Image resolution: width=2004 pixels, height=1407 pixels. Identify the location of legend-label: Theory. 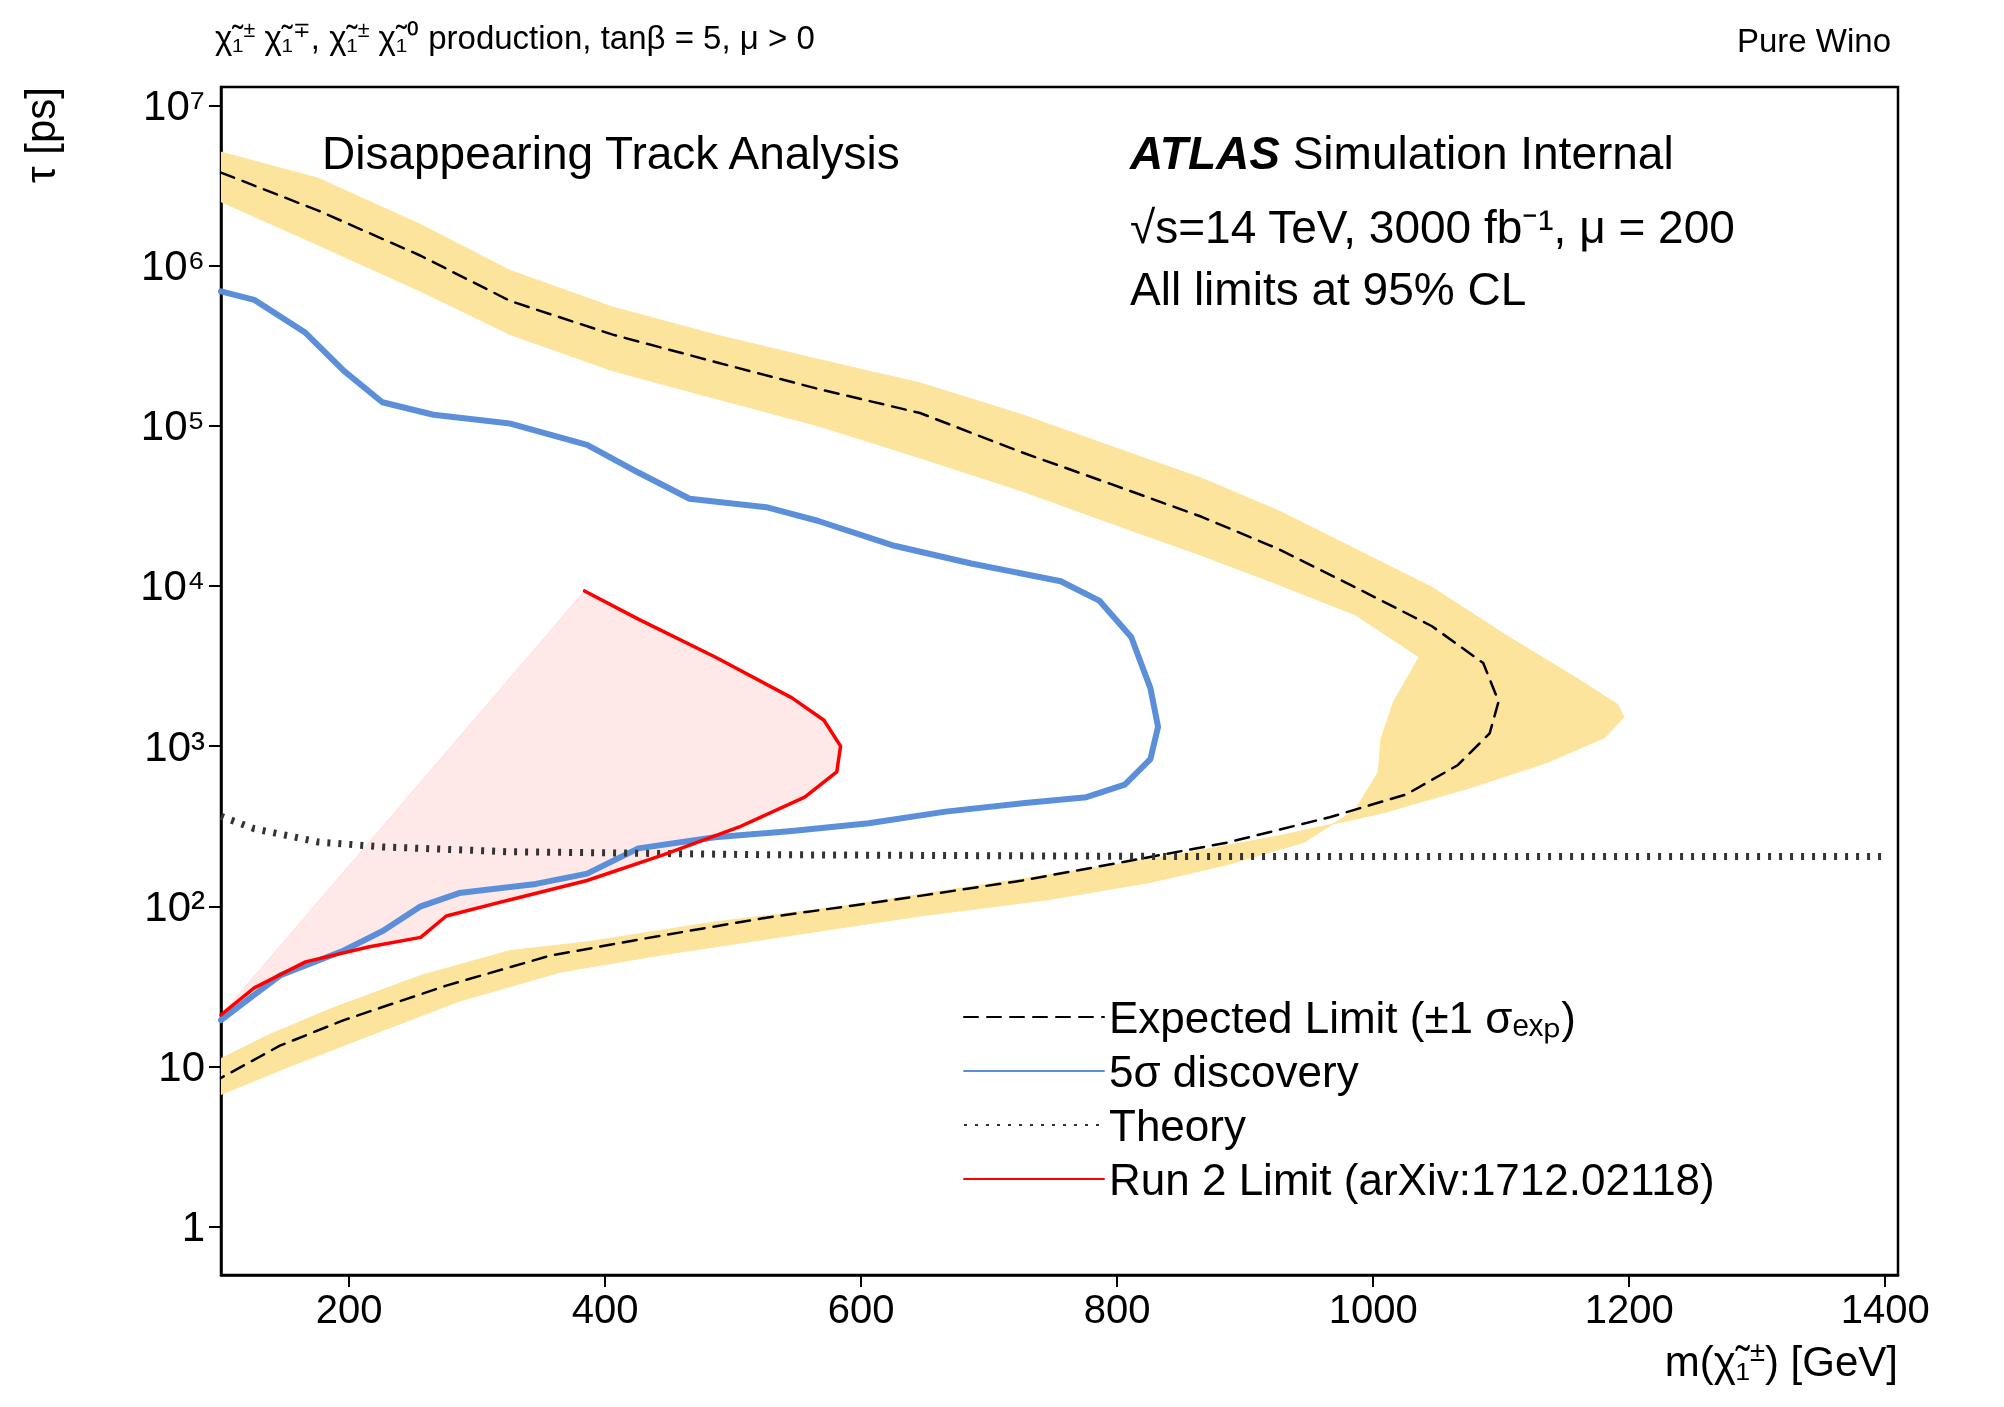
(1177, 1125).